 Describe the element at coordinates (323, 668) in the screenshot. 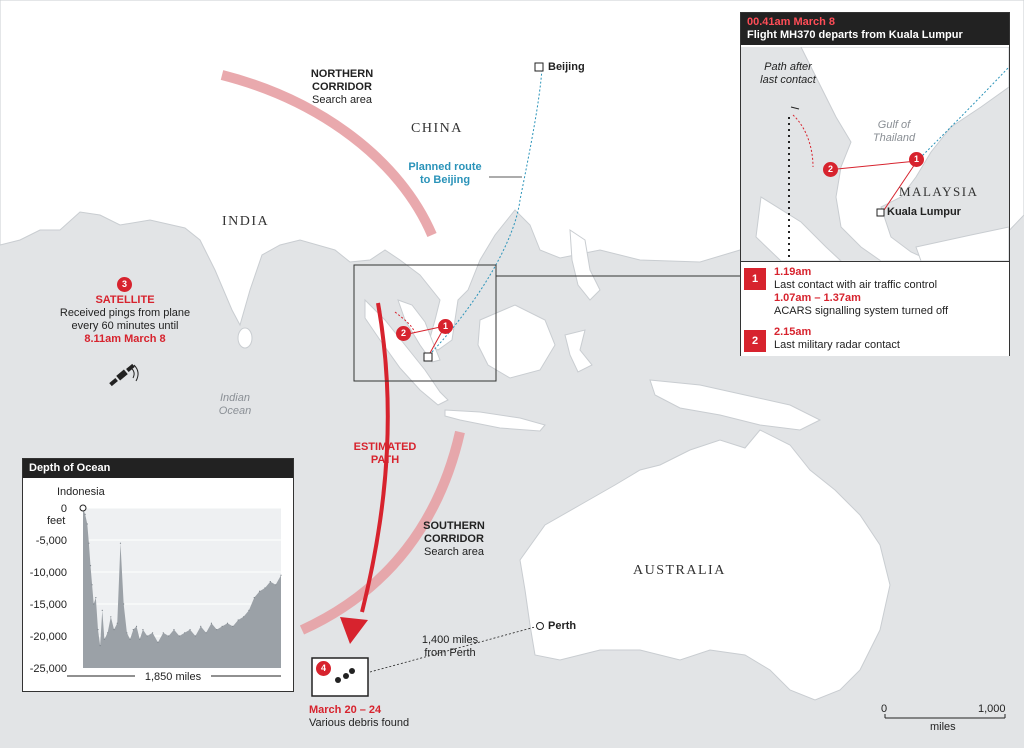

I see `marker-4-debris: 4` at that location.